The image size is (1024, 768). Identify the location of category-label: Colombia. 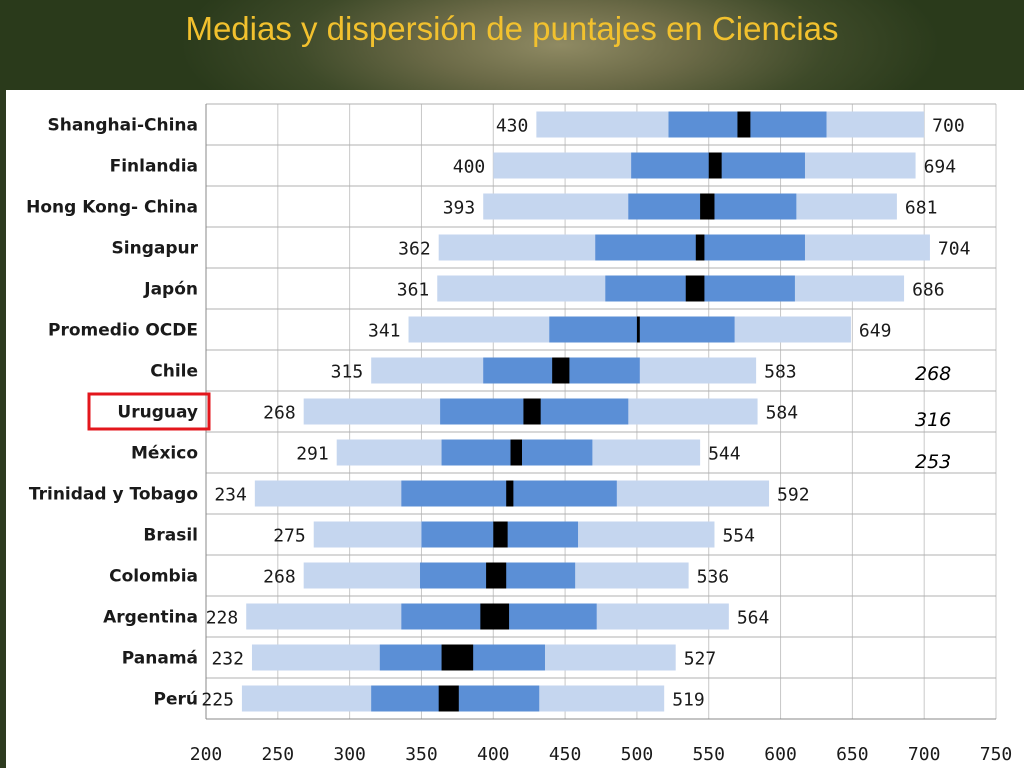
(153, 577).